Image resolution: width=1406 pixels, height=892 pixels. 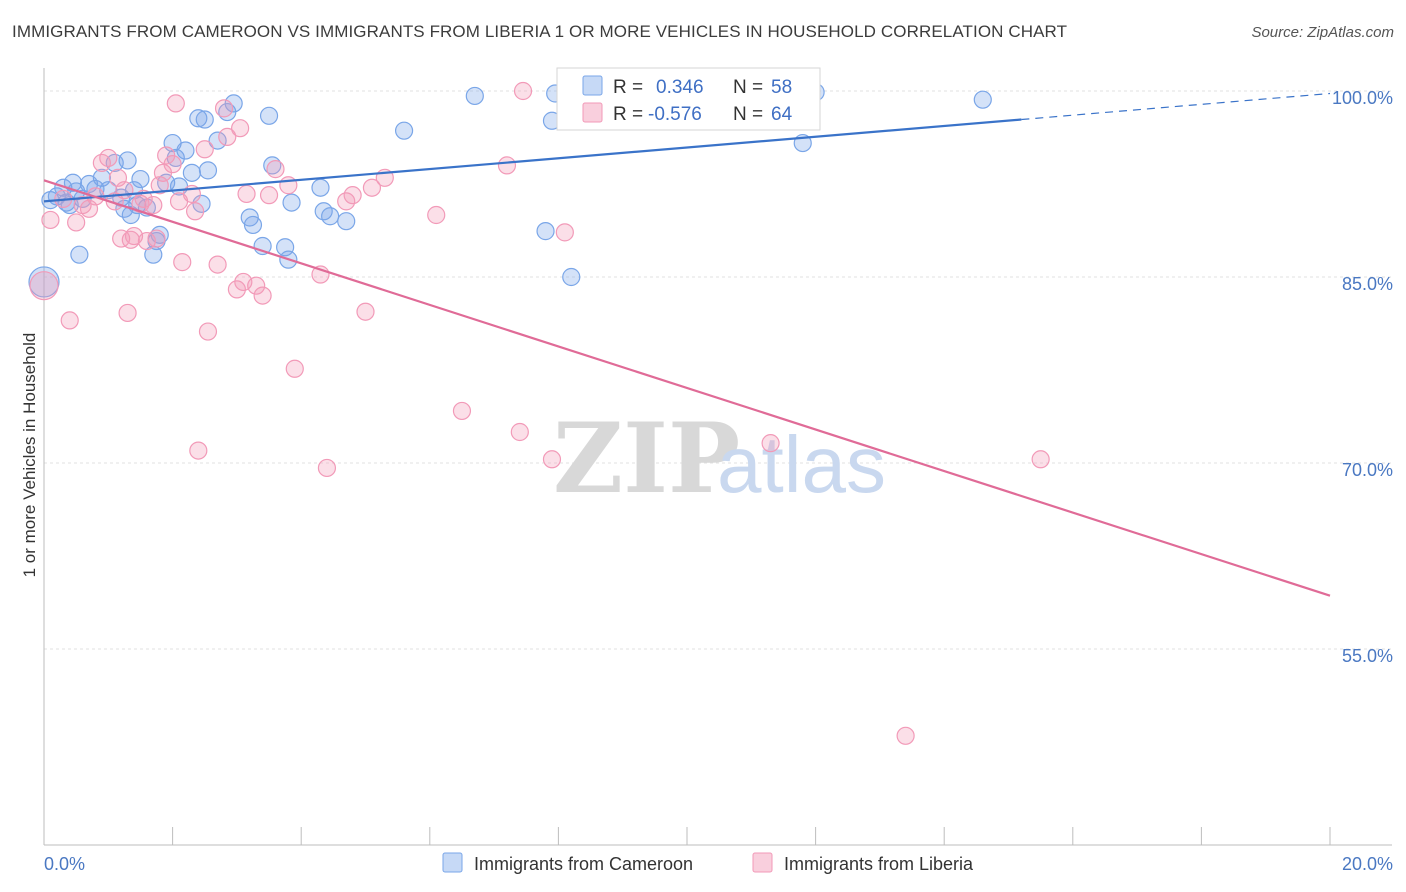 What do you see at coordinates (532, 160) in the screenshot?
I see `trend-line-cameroon` at bounding box center [532, 160].